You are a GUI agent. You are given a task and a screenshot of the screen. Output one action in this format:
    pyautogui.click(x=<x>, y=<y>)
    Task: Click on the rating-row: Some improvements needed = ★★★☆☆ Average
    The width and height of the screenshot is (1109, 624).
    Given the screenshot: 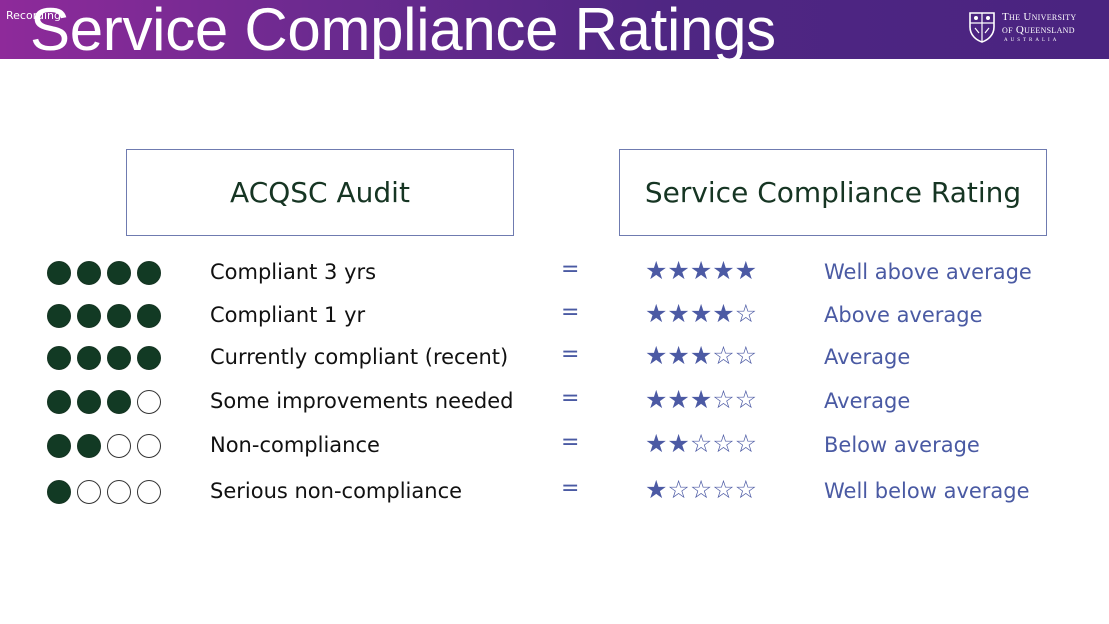 What is the action you would take?
    pyautogui.click(x=554, y=402)
    